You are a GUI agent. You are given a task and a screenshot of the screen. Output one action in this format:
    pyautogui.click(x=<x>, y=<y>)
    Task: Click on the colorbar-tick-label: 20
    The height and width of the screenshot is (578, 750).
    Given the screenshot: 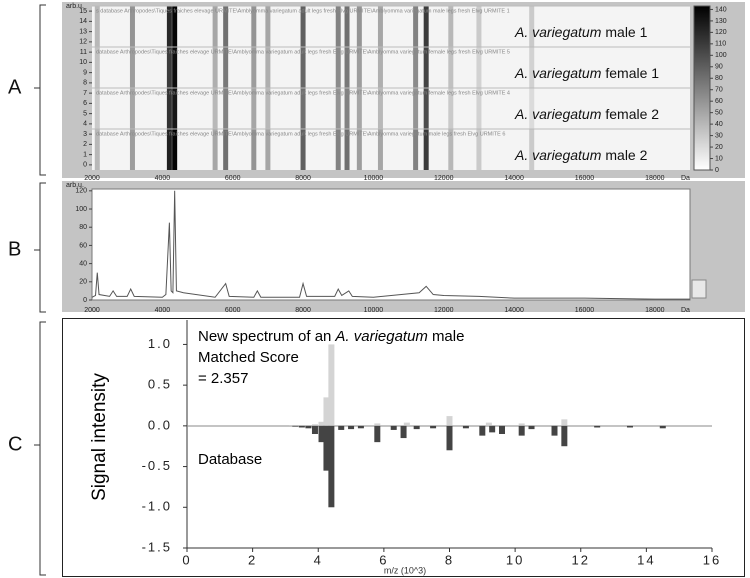 What is the action you would take?
    pyautogui.click(x=719, y=147)
    